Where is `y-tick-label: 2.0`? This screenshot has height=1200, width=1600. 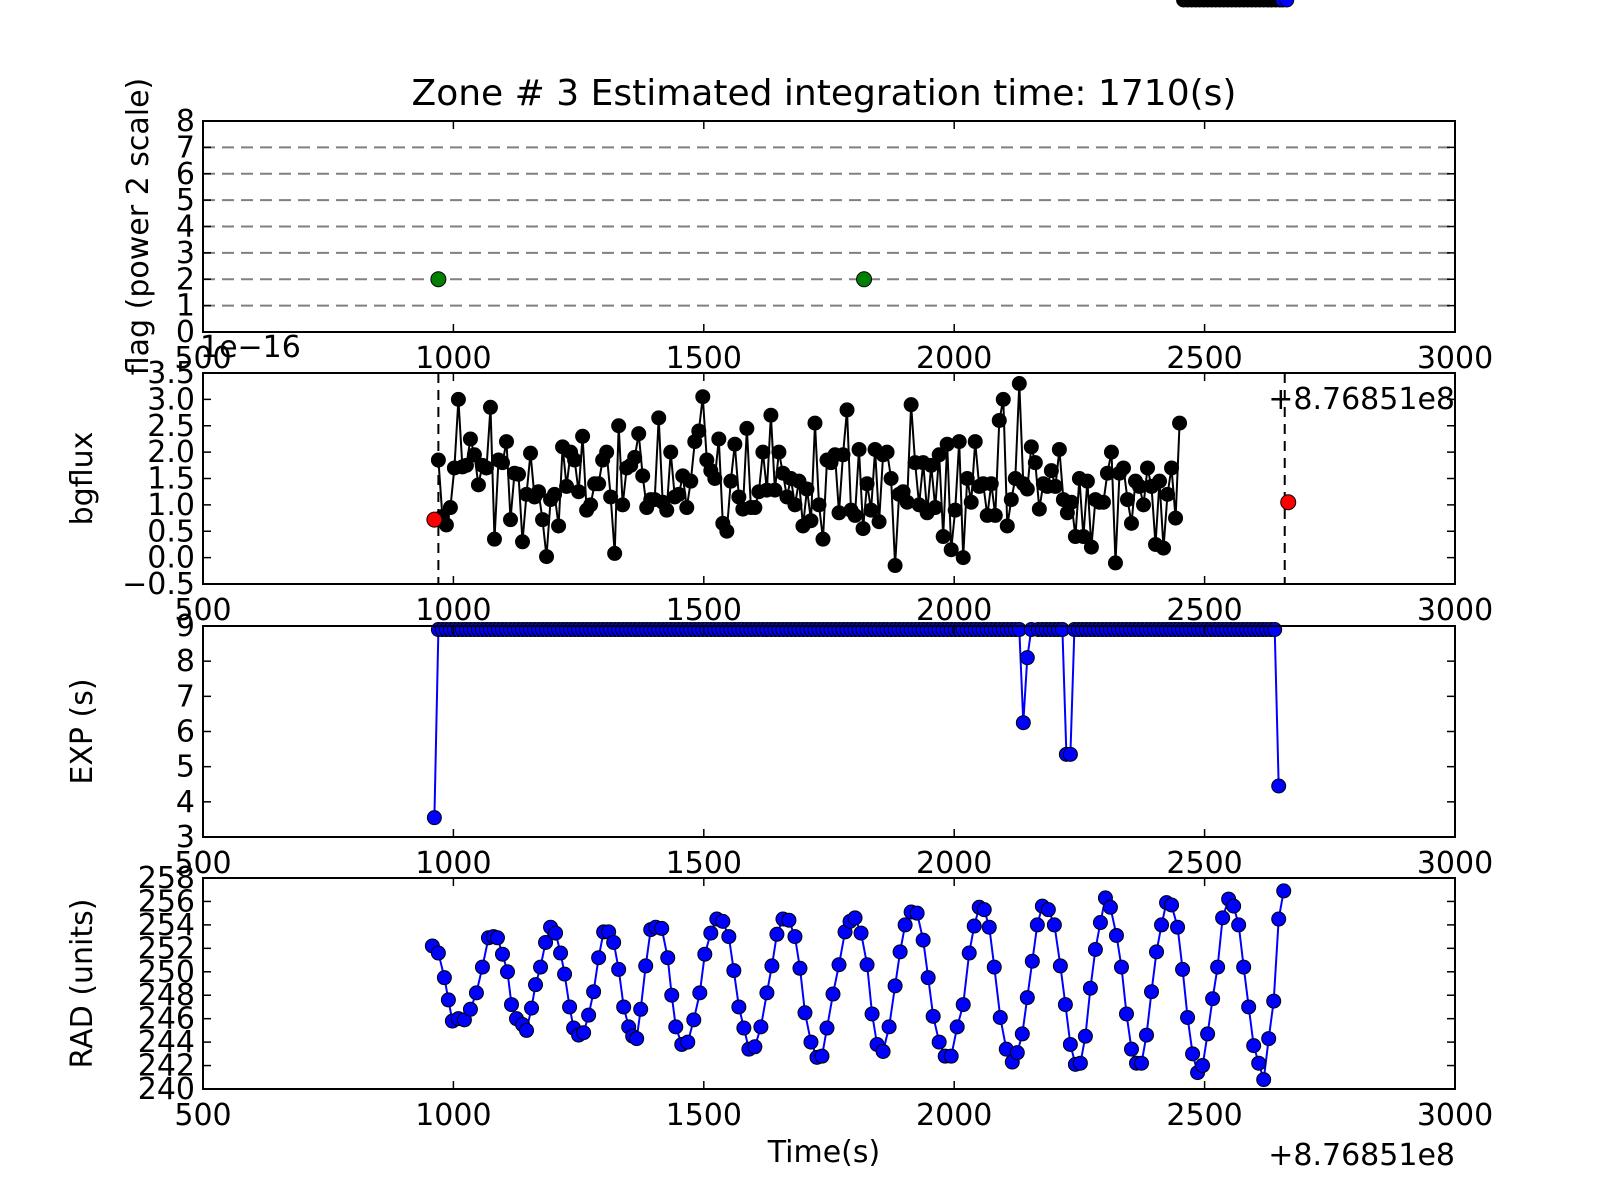 y-tick-label: 2.0 is located at coordinates (171, 452).